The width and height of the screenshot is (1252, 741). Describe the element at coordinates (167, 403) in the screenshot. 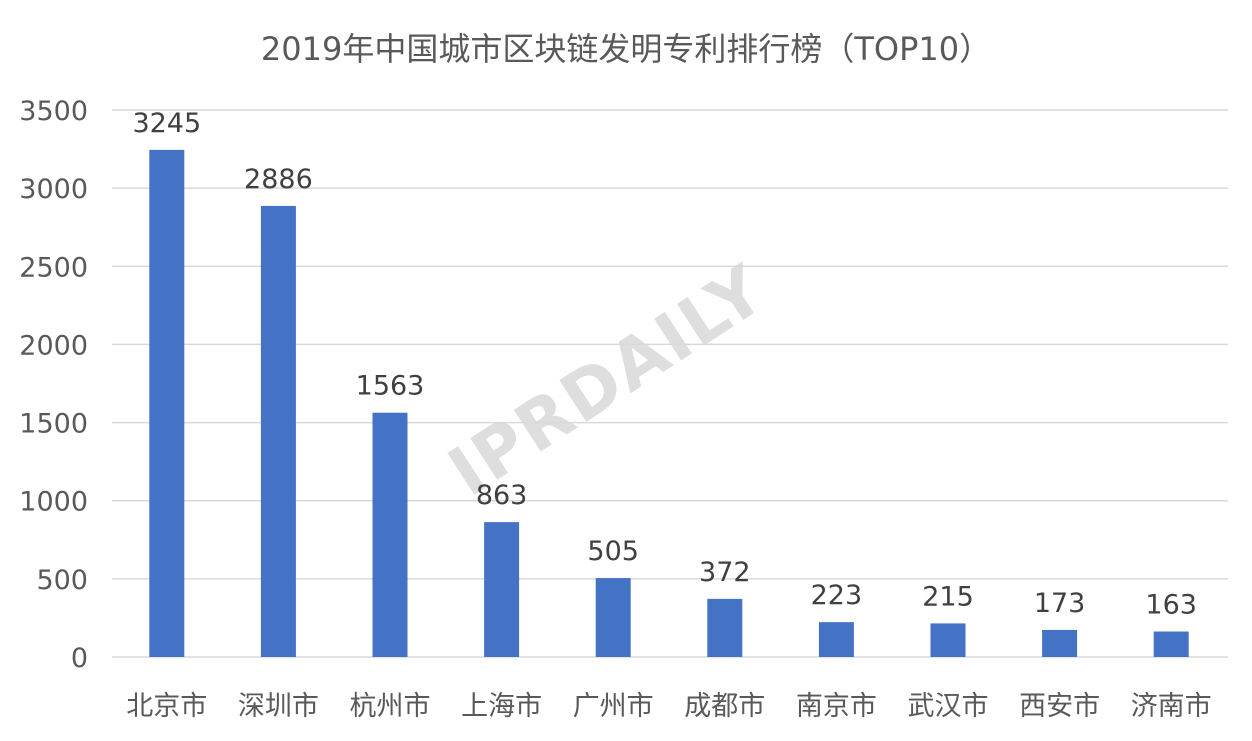

I see `bar-北京市` at that location.